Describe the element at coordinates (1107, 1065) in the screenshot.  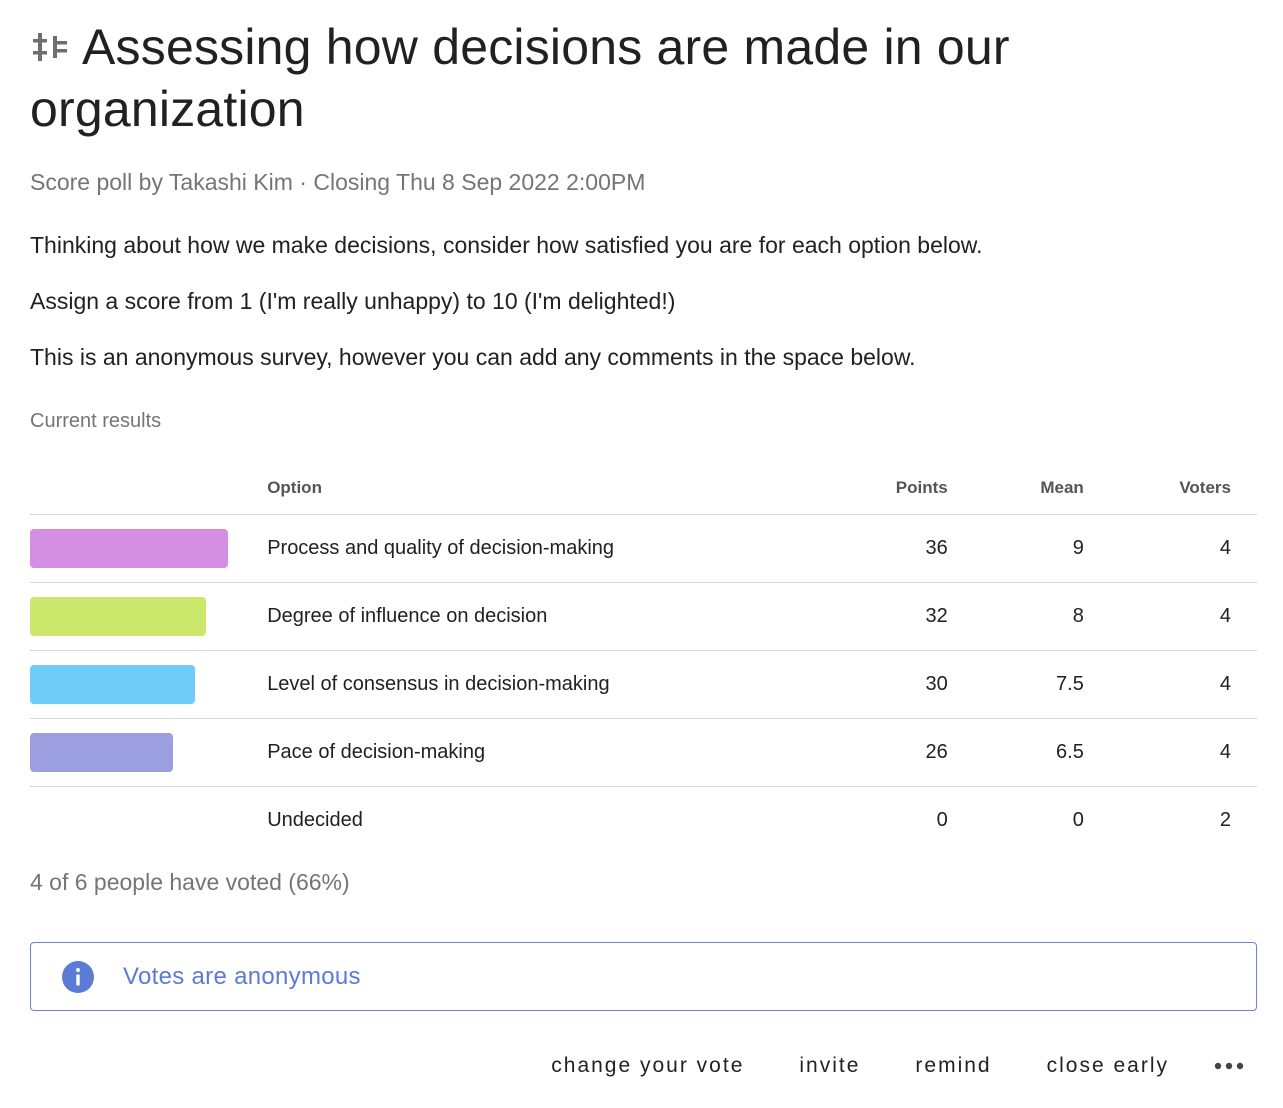
I see `close-early-button: close early` at that location.